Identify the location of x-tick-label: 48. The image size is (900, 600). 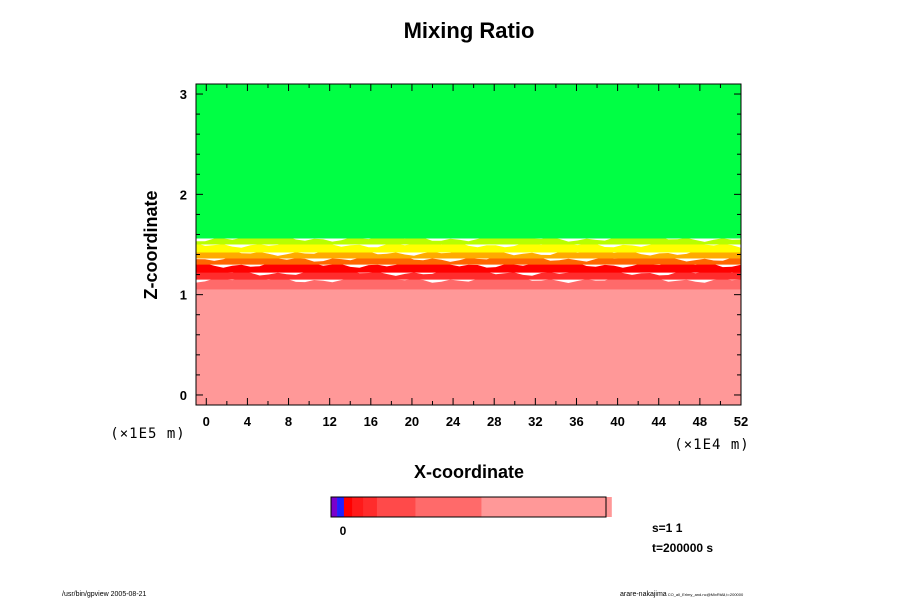
(700, 421).